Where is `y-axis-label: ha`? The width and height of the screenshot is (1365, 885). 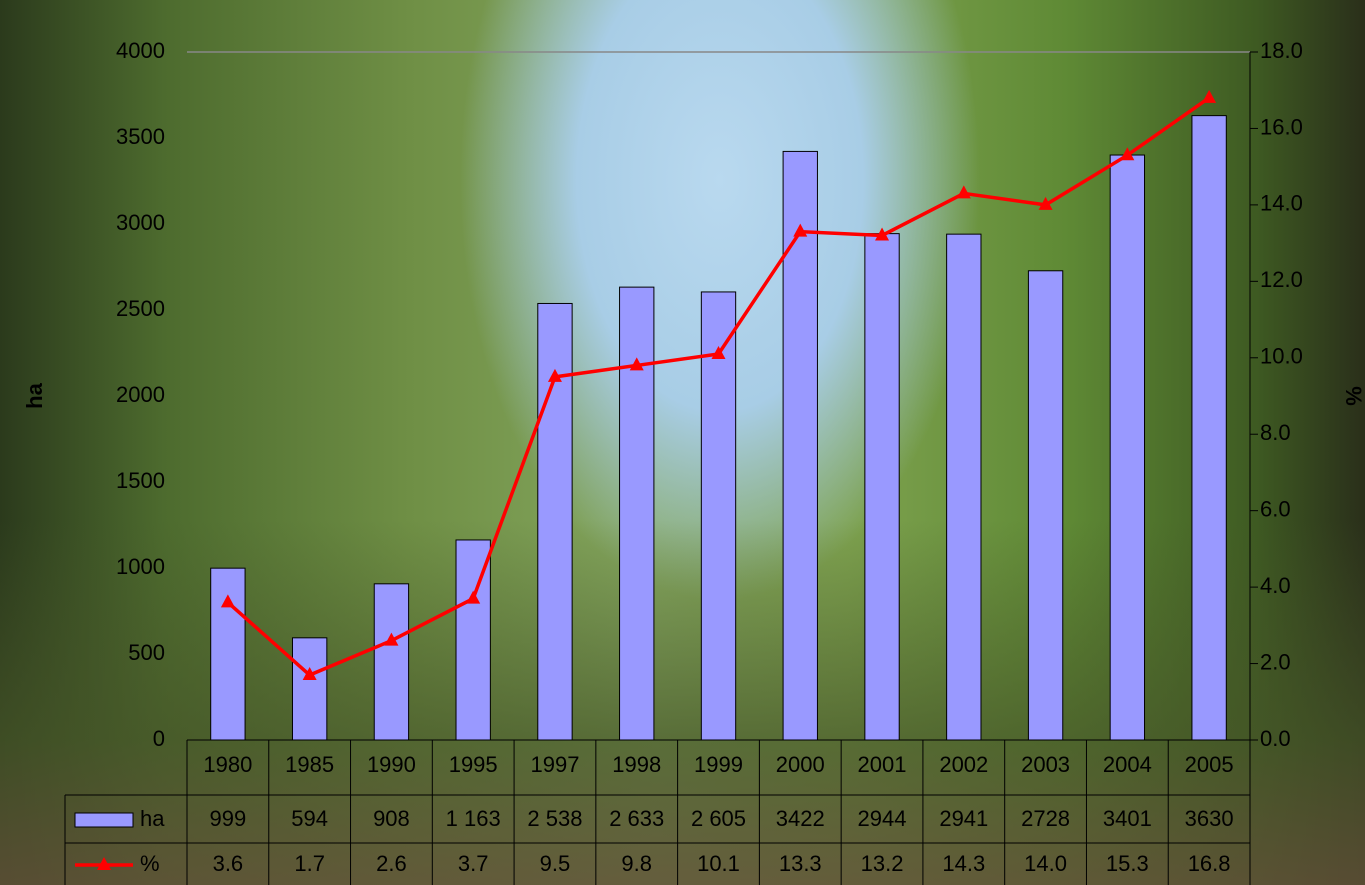 y-axis-label: ha is located at coordinates (34, 395).